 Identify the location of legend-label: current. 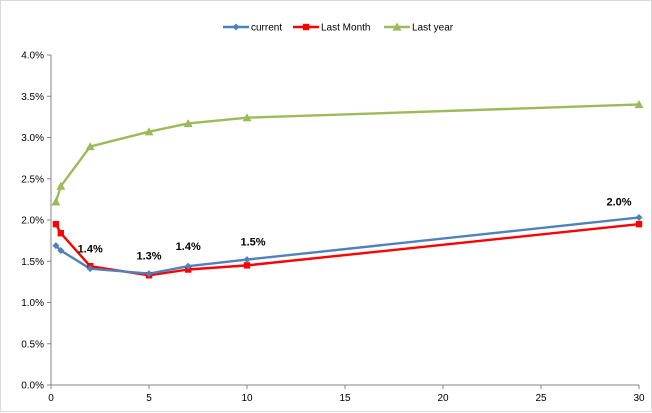
(266, 28).